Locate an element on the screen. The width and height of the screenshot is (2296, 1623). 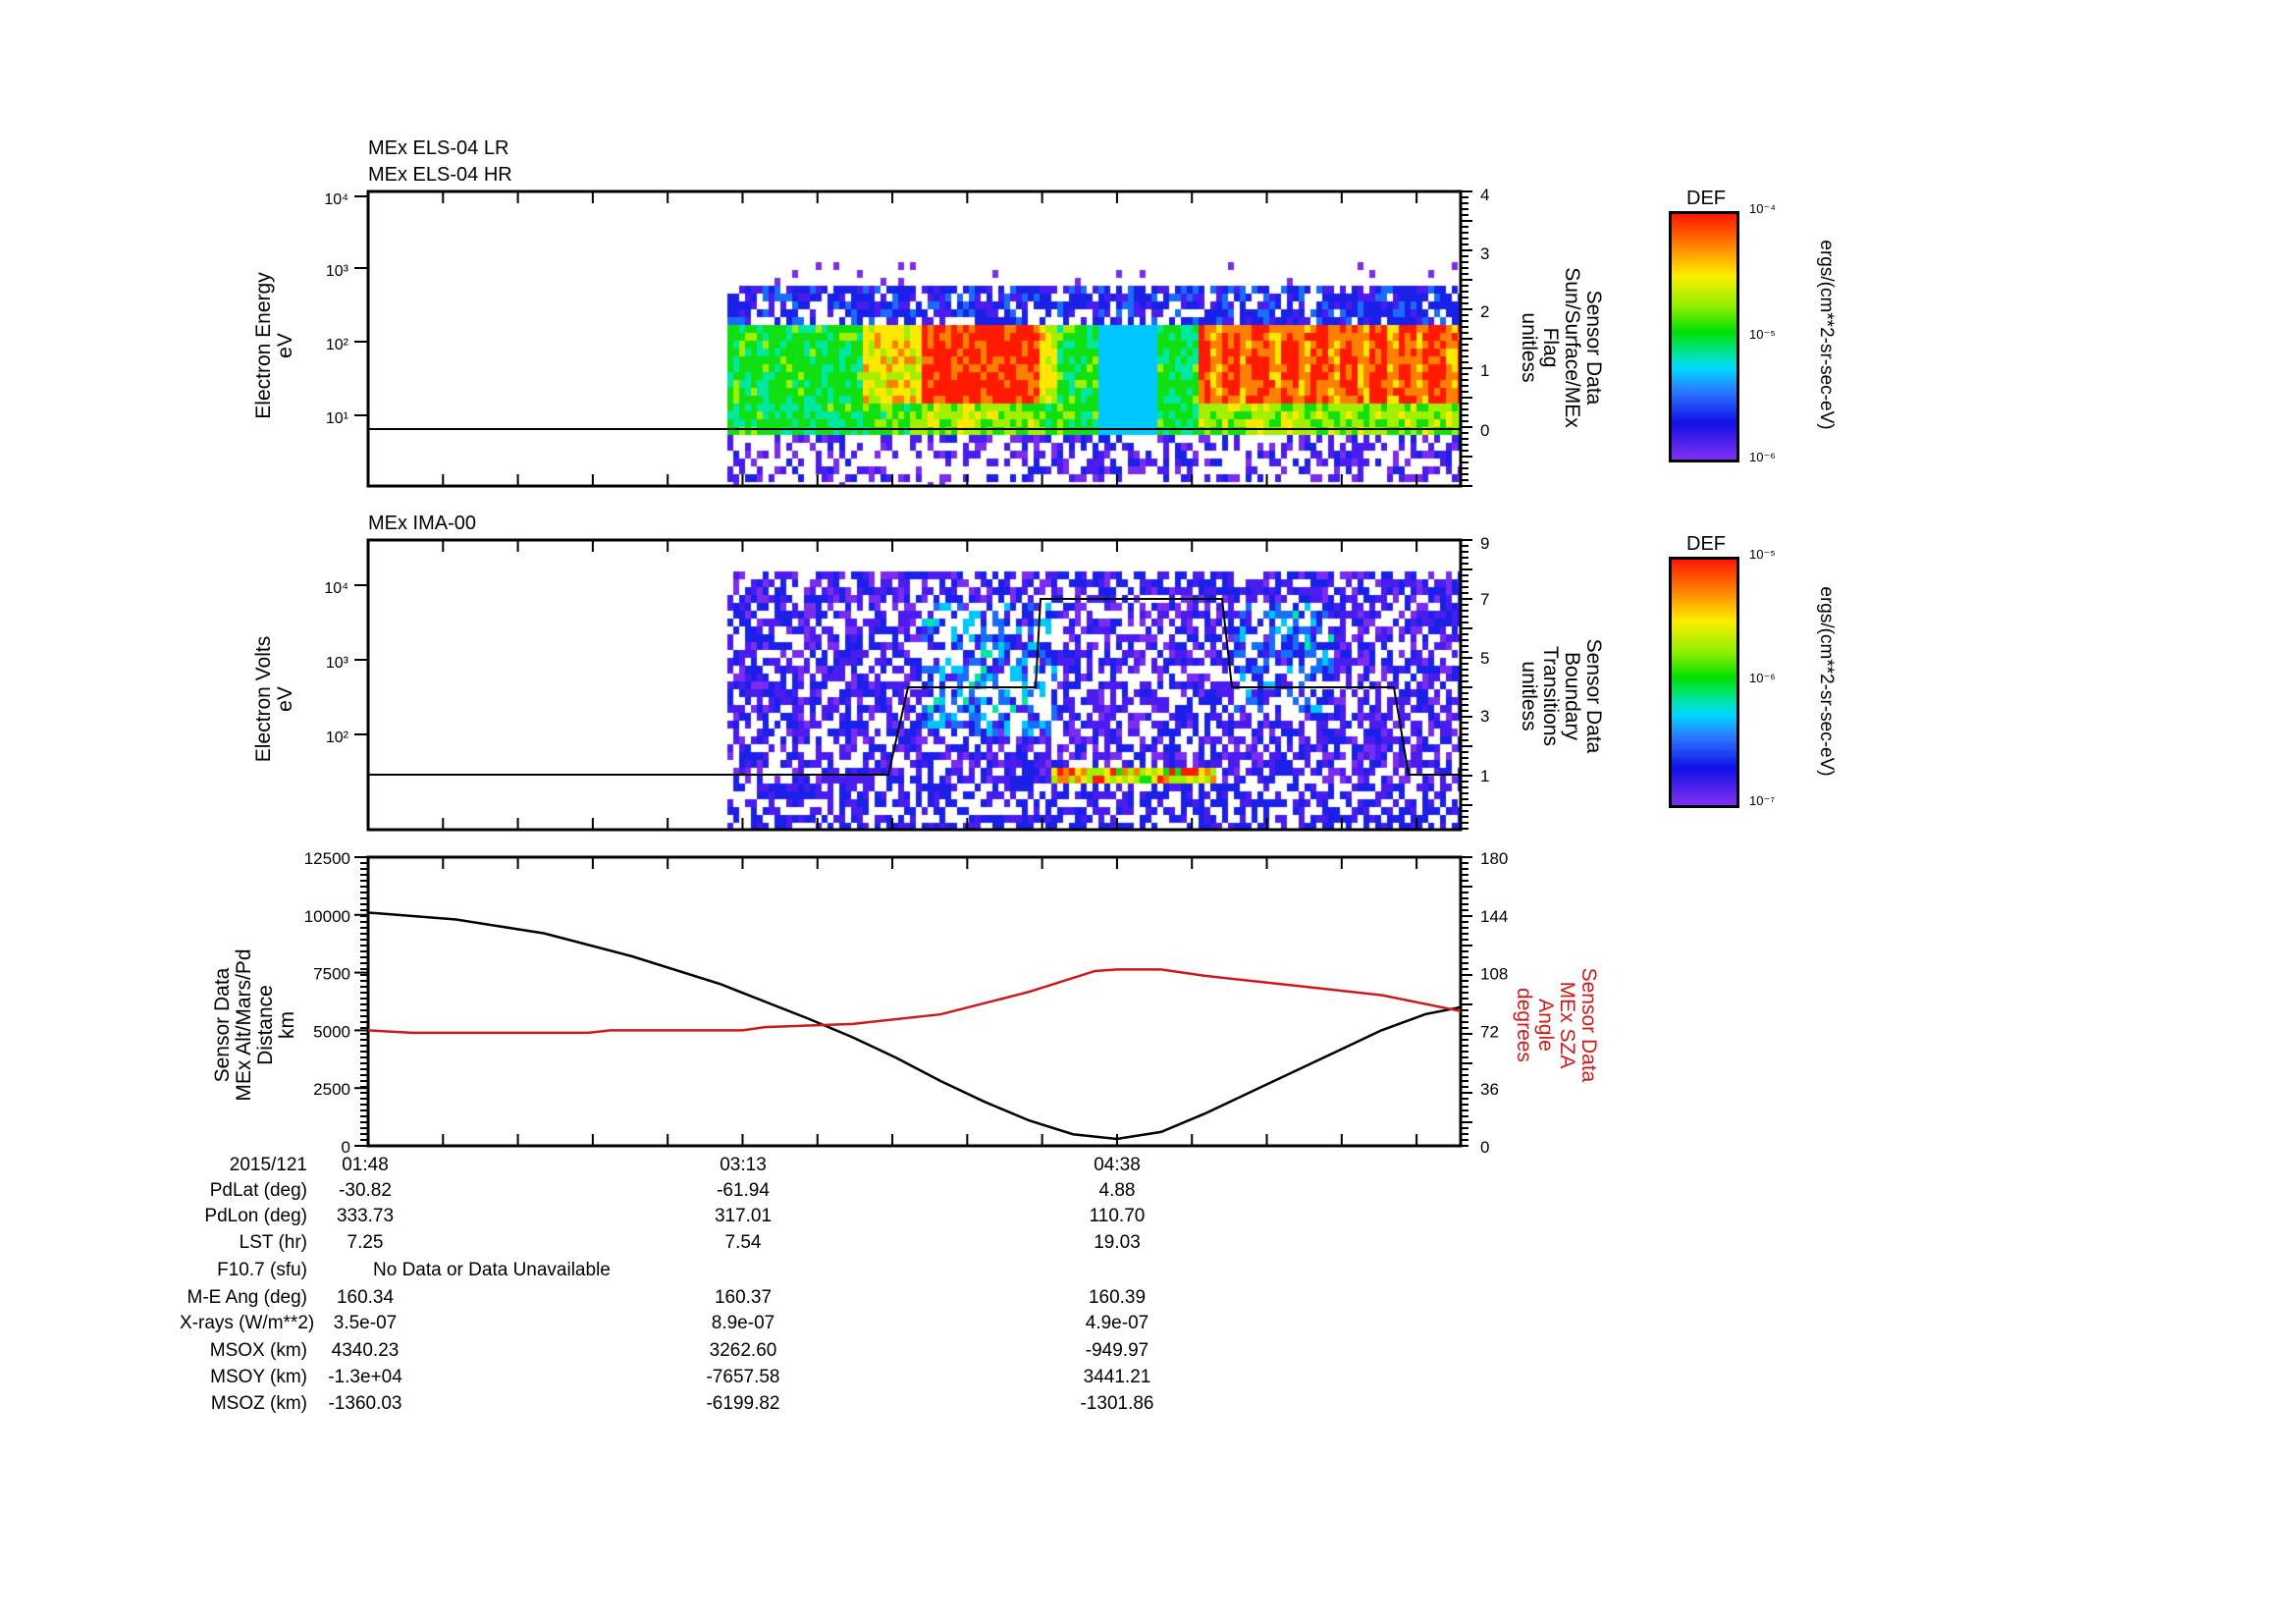
colorbar2-tick: 10⁻⁵ is located at coordinates (1762, 555).